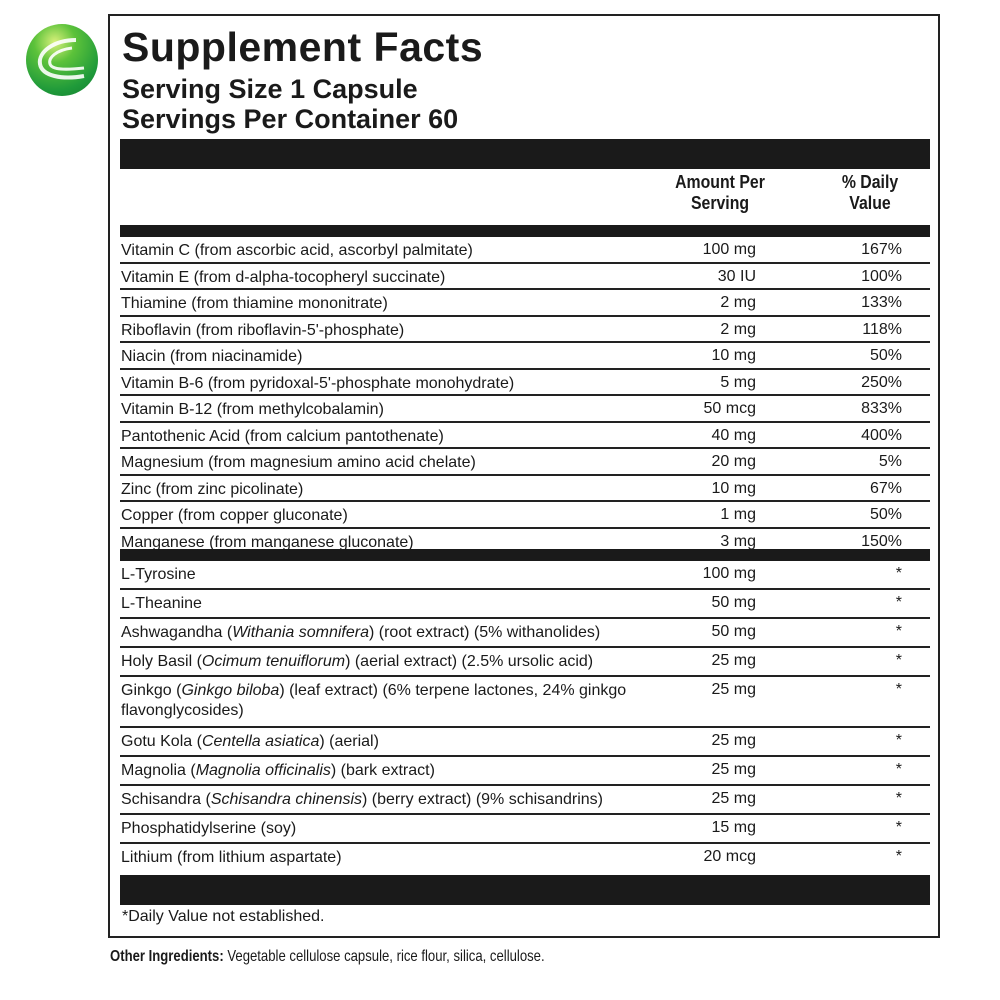 Image resolution: width=1000 pixels, height=1000 pixels. Describe the element at coordinates (290, 119) in the screenshot. I see `servings-per-container: Servings Per Container 60` at that location.